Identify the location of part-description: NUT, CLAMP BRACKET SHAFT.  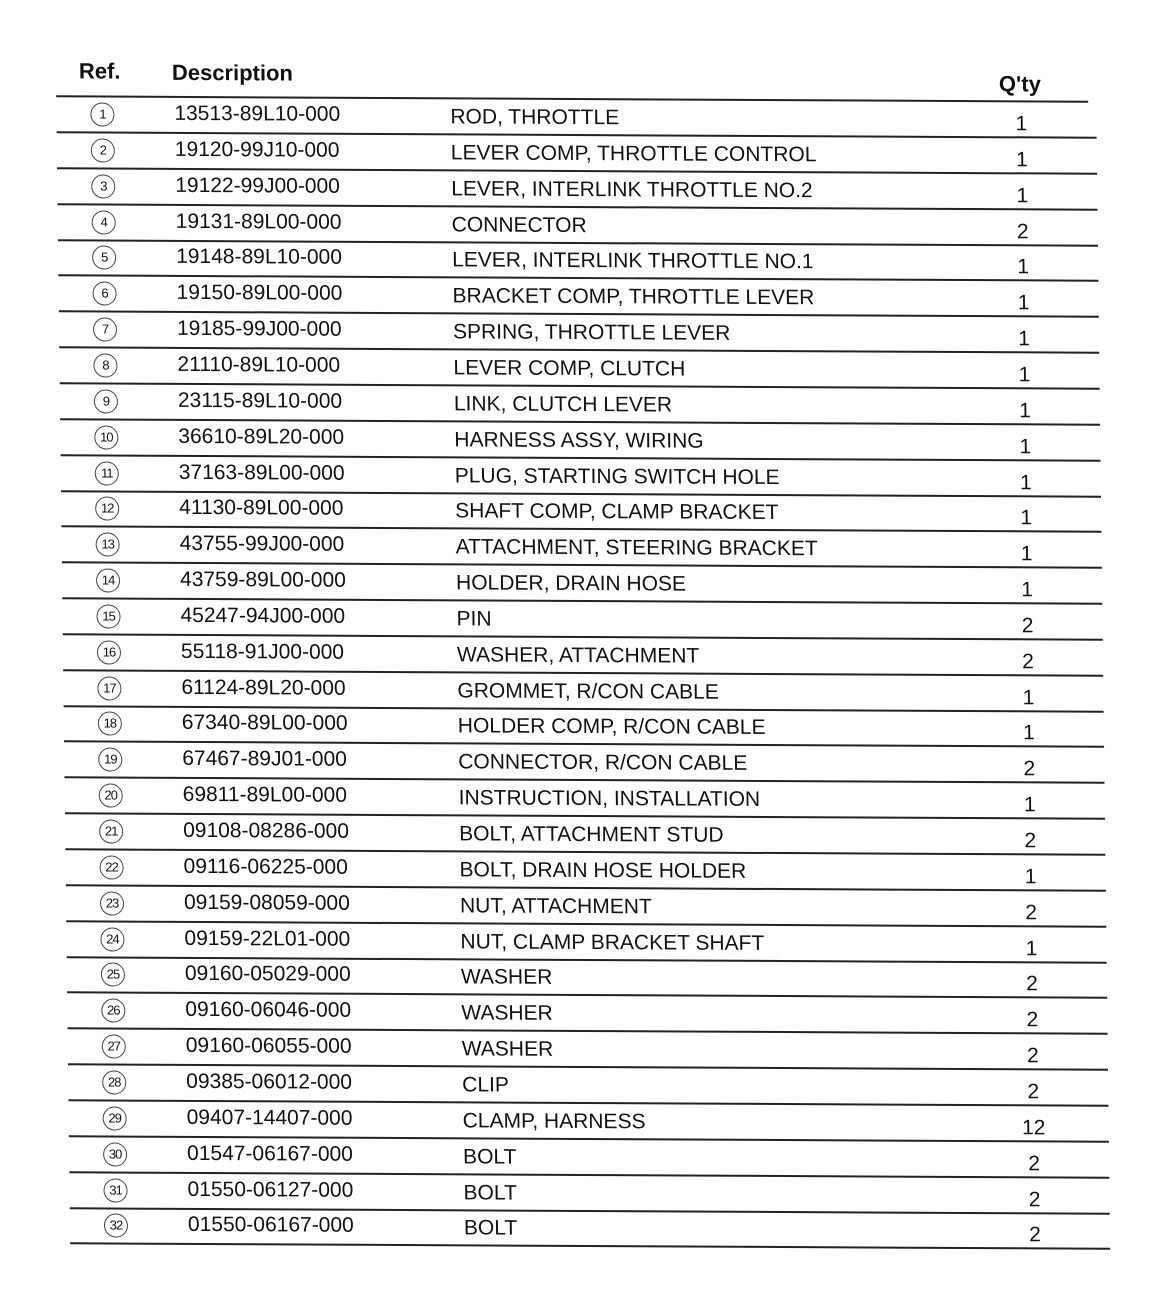
(612, 942).